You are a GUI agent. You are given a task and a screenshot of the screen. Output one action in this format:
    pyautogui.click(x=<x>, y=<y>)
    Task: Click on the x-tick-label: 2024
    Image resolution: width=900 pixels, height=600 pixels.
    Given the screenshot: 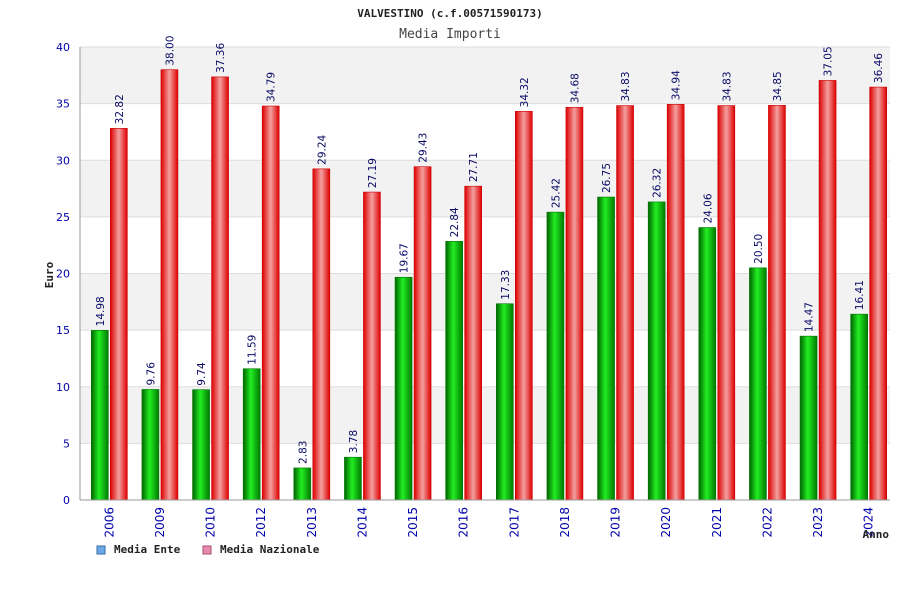 What is the action you would take?
    pyautogui.click(x=869, y=522)
    